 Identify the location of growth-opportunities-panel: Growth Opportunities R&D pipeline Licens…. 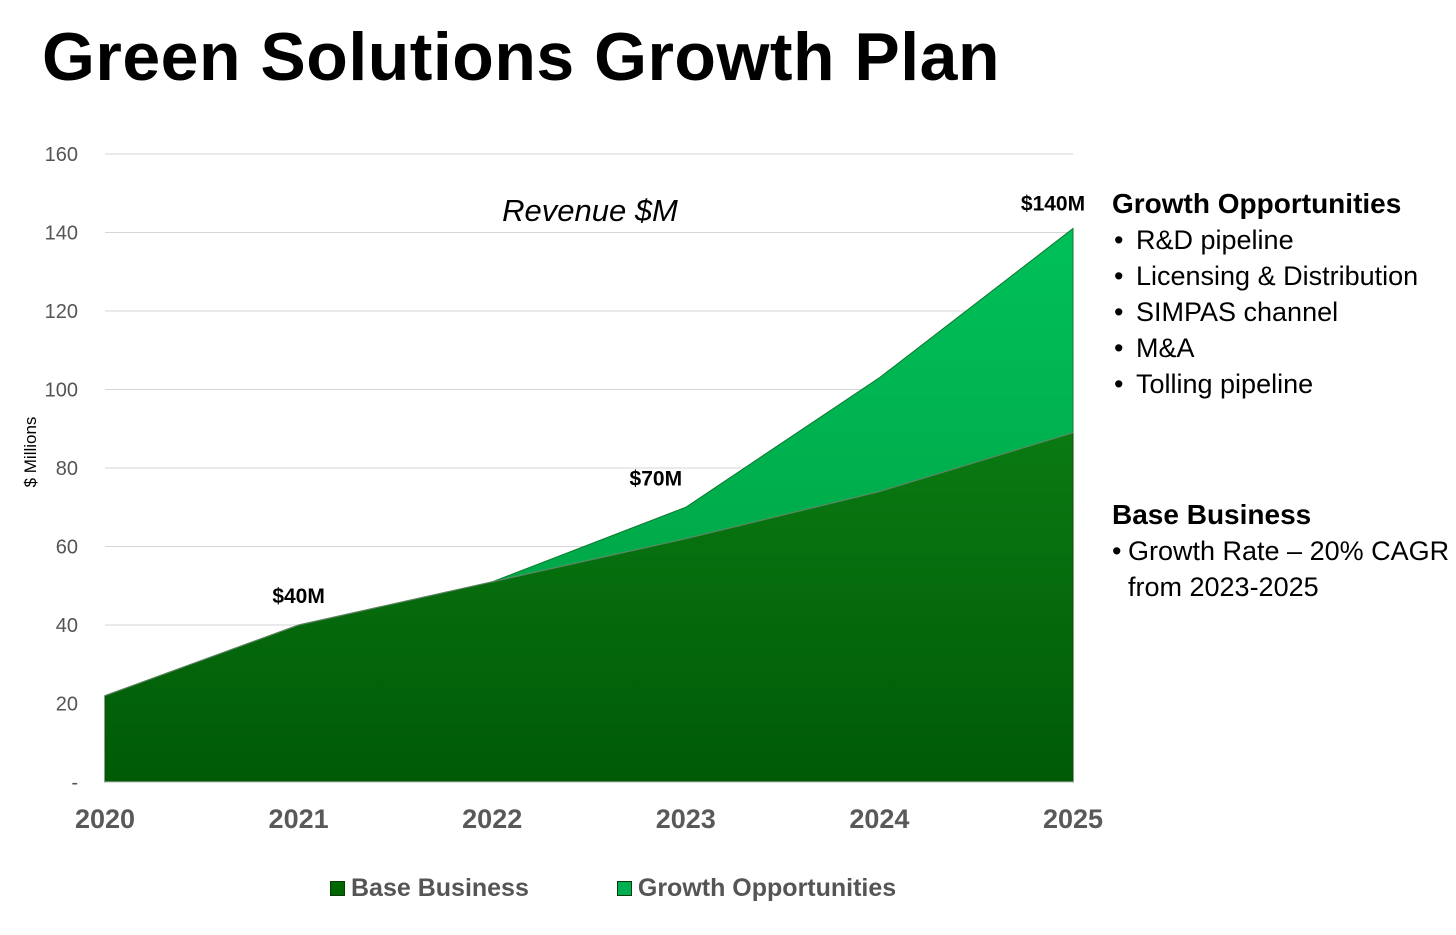
(1284, 294).